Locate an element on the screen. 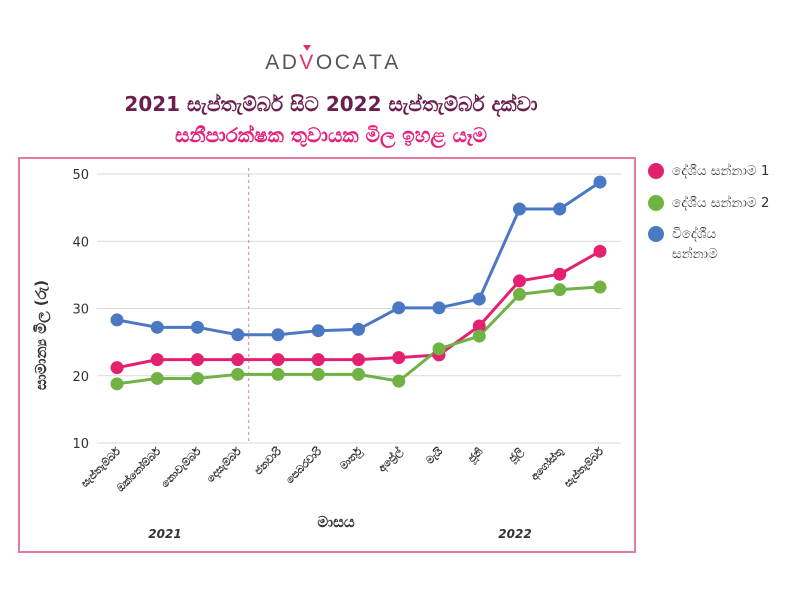  y-tick-label-20: 20 is located at coordinates (80, 377).